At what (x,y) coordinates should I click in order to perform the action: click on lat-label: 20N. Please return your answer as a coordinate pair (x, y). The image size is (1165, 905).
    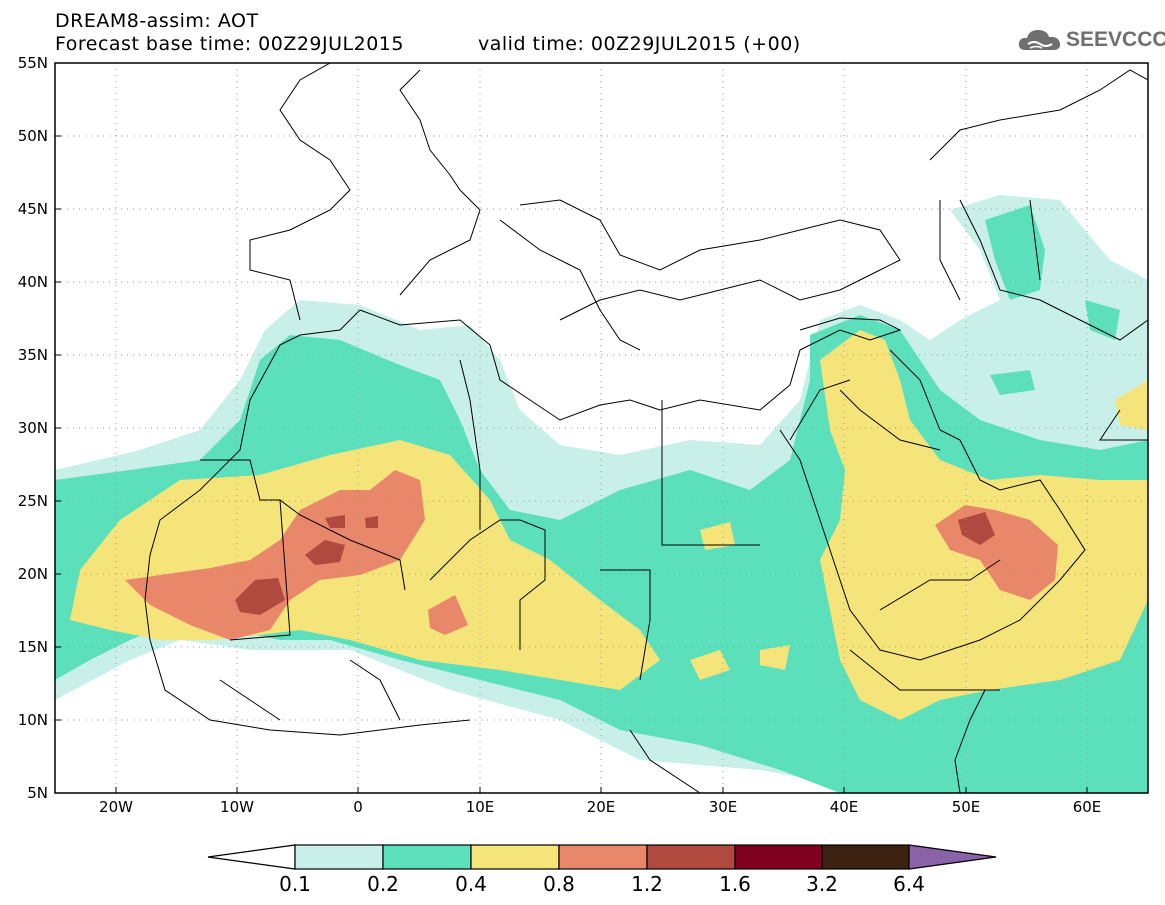
    Looking at the image, I should click on (33, 574).